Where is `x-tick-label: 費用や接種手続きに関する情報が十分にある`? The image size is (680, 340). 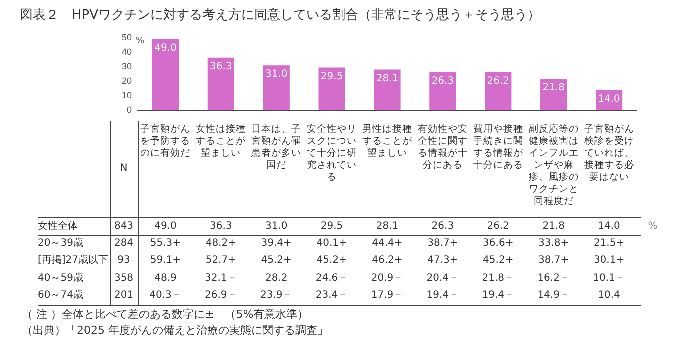
x-tick-label: 費用や接種手続きに関する情報が十分にある is located at coordinates (498, 148).